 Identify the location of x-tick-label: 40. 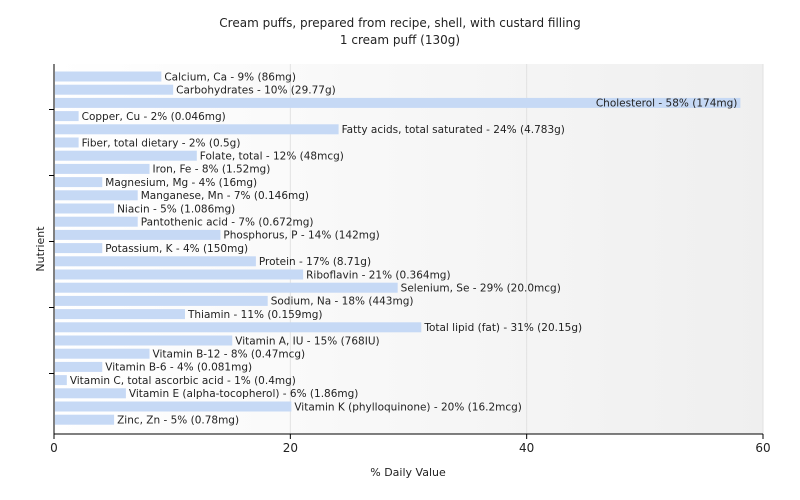
(526, 448).